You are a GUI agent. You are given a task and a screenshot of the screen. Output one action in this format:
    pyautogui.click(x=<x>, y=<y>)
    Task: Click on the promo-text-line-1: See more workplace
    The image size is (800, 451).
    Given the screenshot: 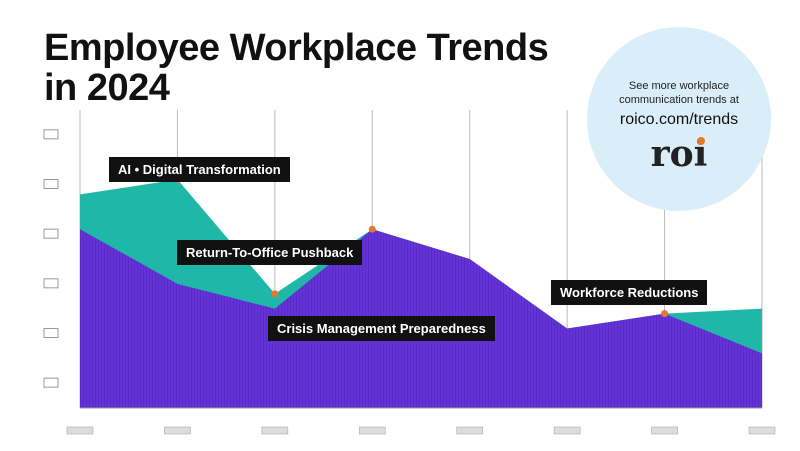 What is the action you would take?
    pyautogui.click(x=679, y=86)
    